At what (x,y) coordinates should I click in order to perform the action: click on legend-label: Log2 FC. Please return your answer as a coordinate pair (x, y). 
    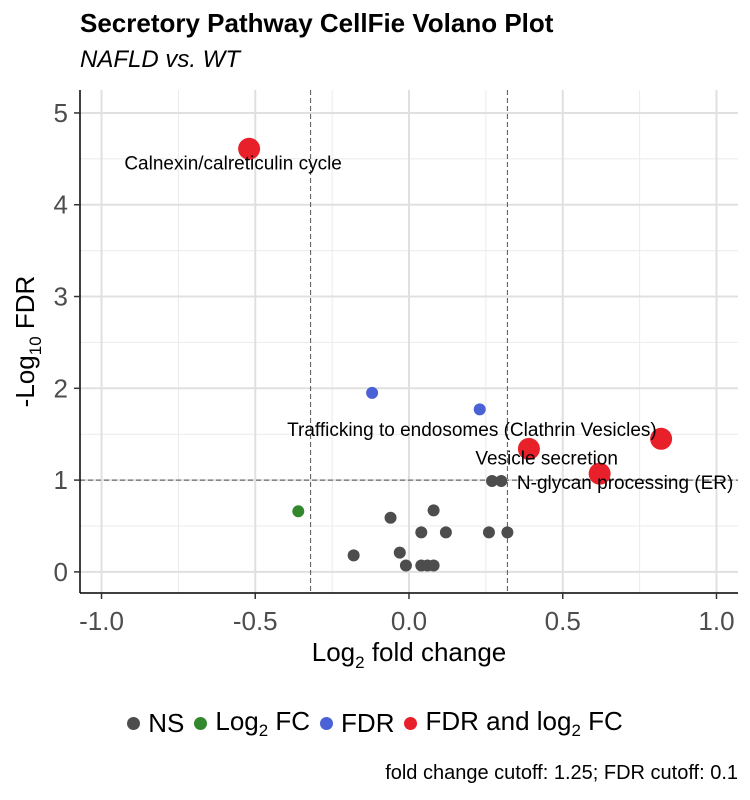
    Looking at the image, I should click on (263, 723).